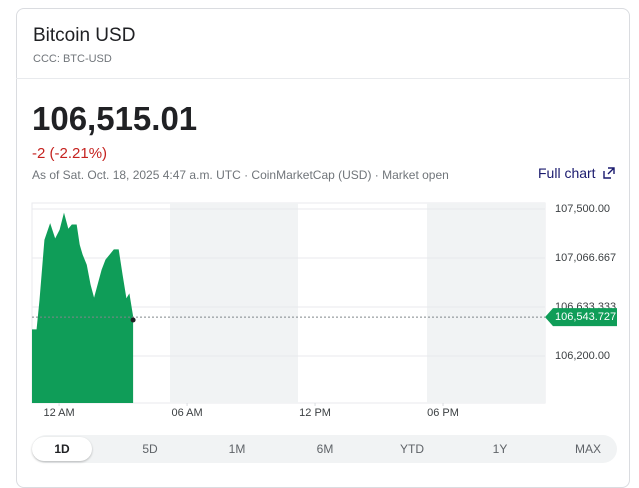 The width and height of the screenshot is (639, 488). What do you see at coordinates (62, 449) in the screenshot?
I see `range-button: 1D` at bounding box center [62, 449].